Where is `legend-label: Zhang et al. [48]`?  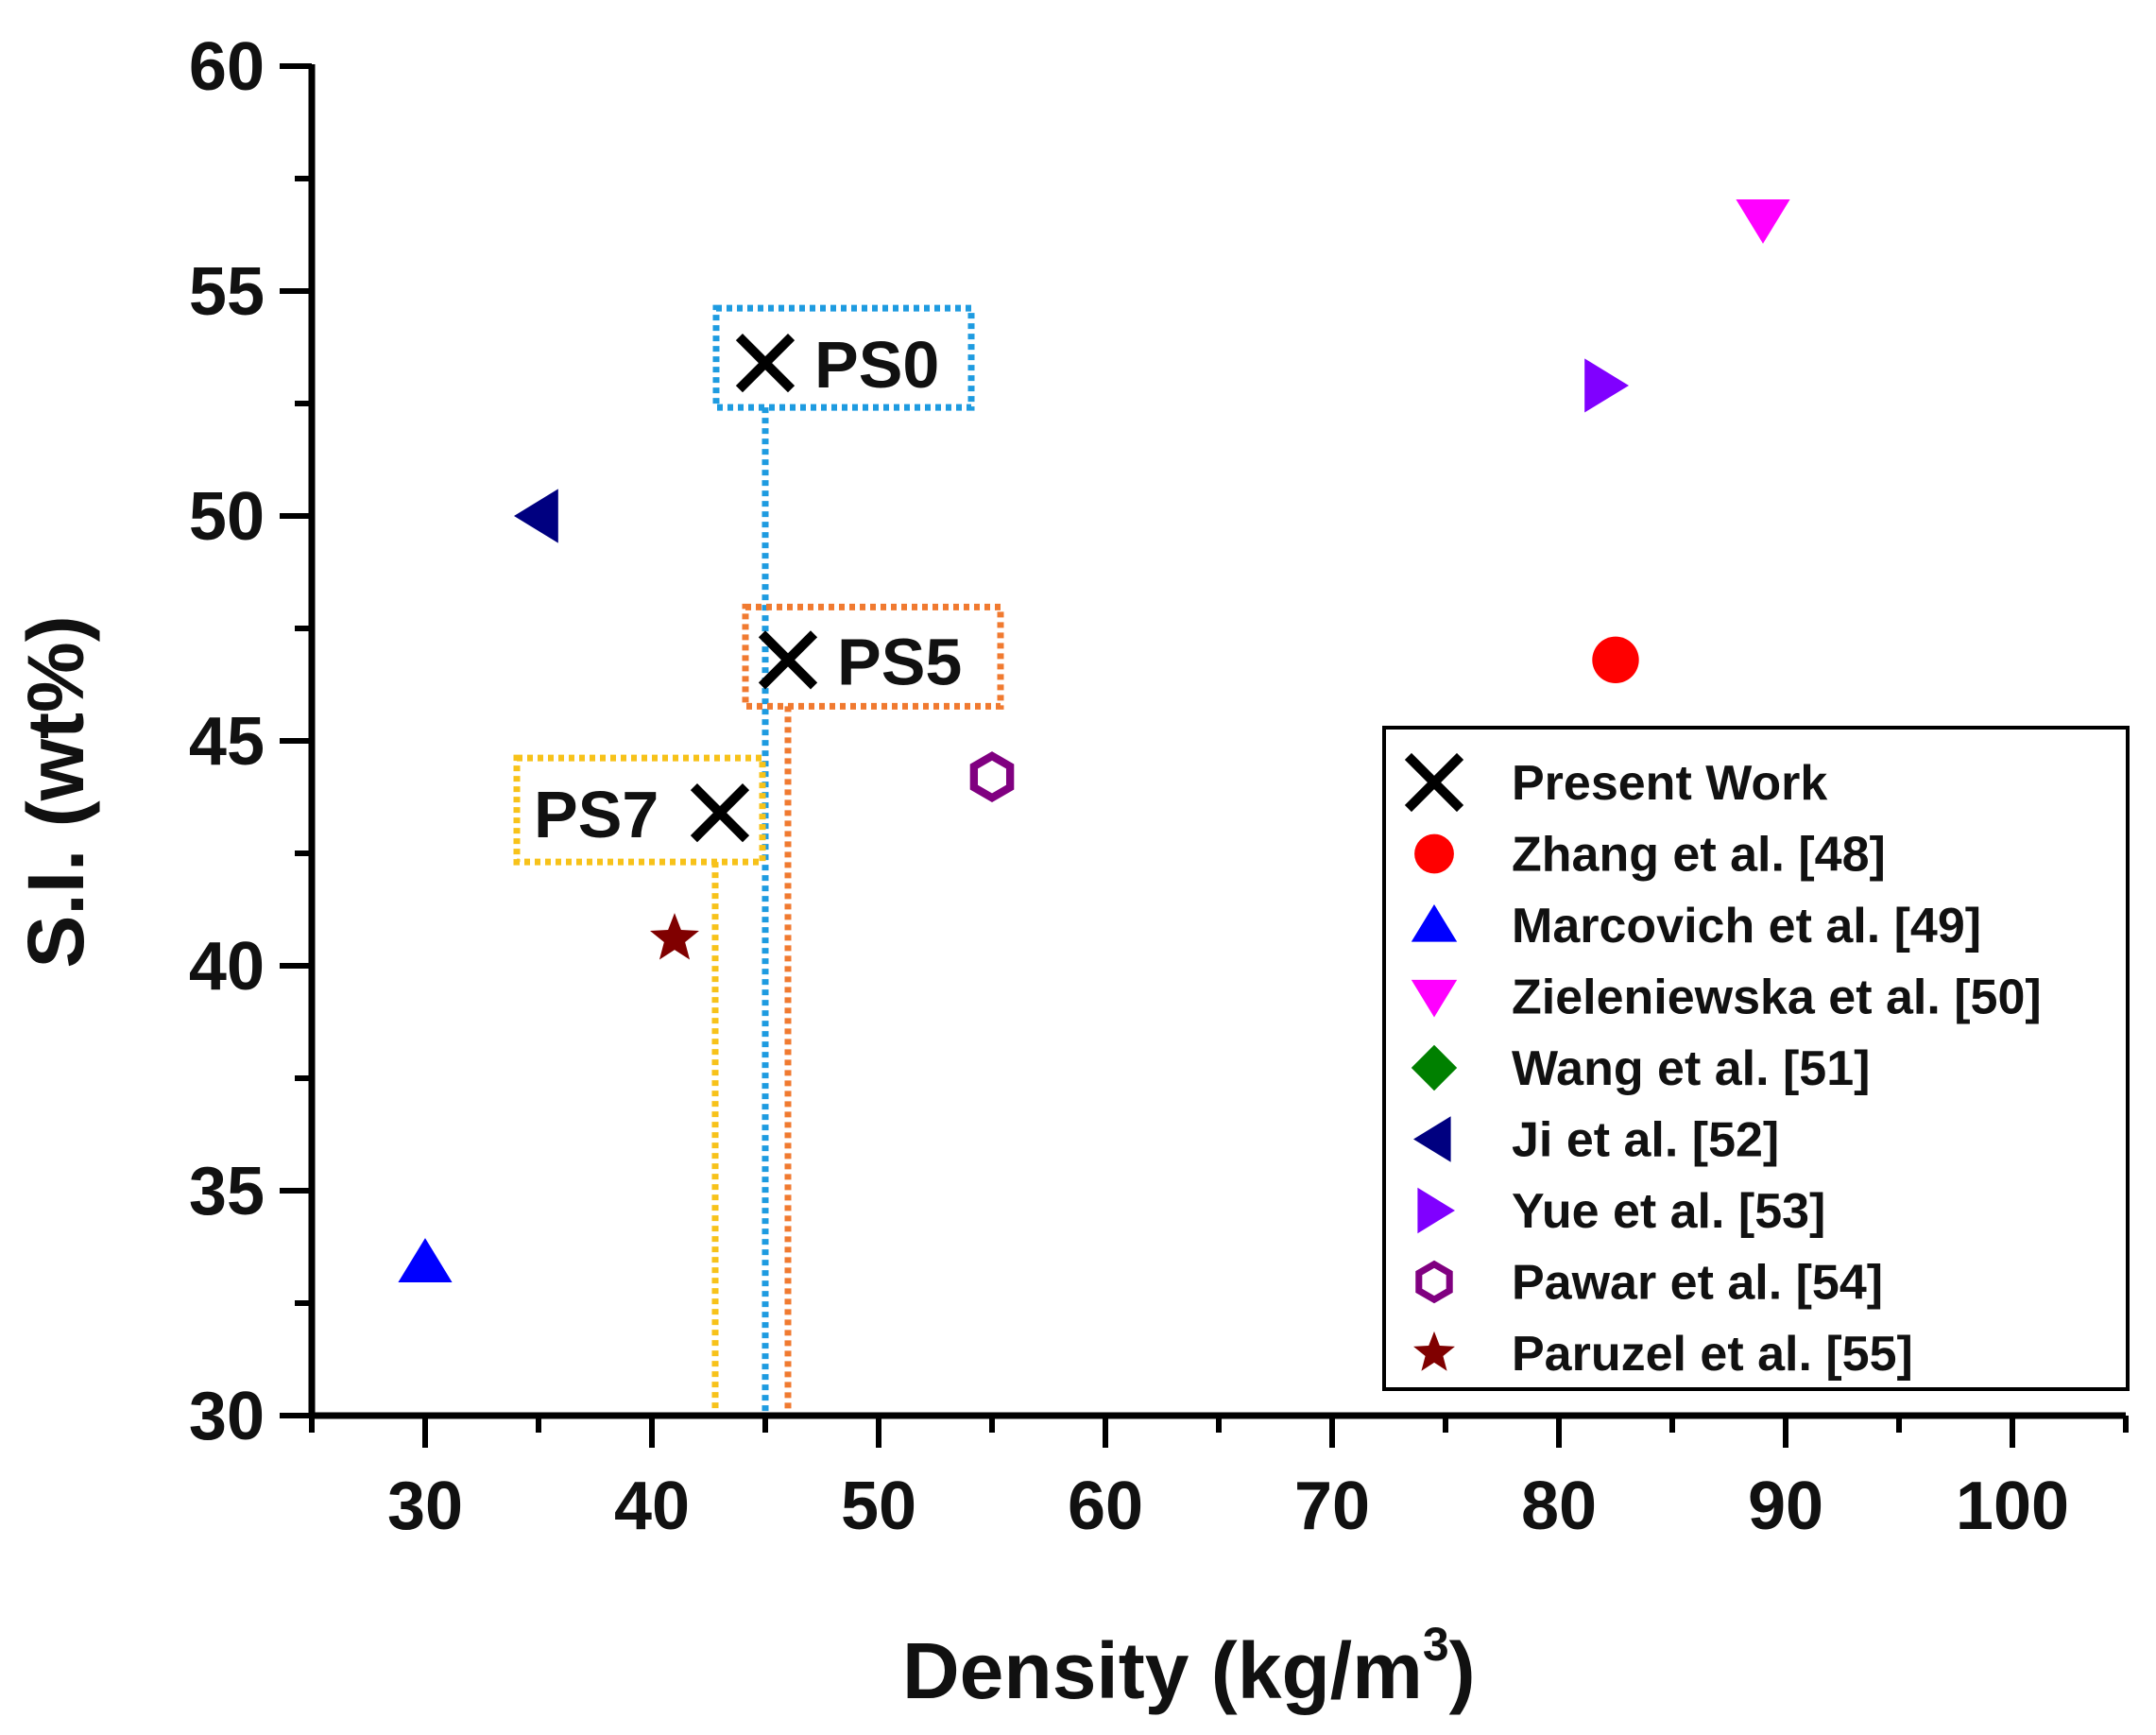
legend-label: Zhang et al. [48] is located at coordinates (1699, 855).